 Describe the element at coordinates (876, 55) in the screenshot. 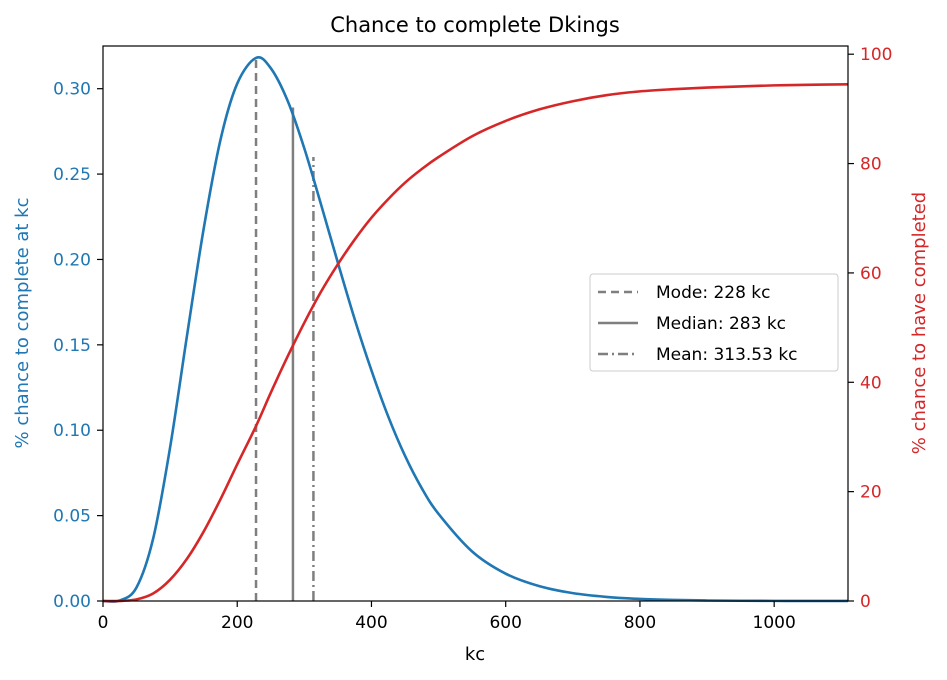

I see `y-right-tick-label-5: 100` at that location.